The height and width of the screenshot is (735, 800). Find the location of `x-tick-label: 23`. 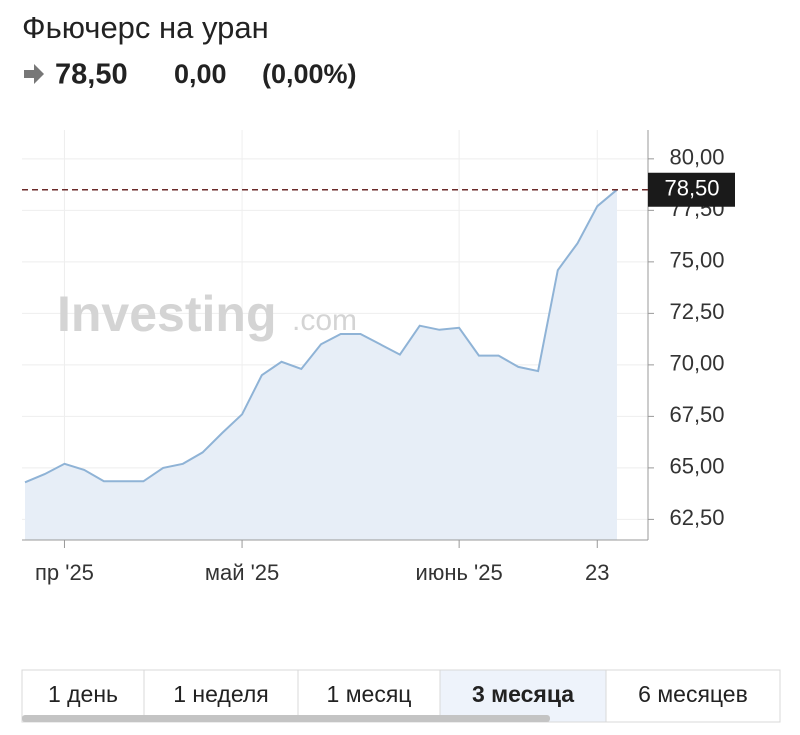

x-tick-label: 23 is located at coordinates (597, 572).